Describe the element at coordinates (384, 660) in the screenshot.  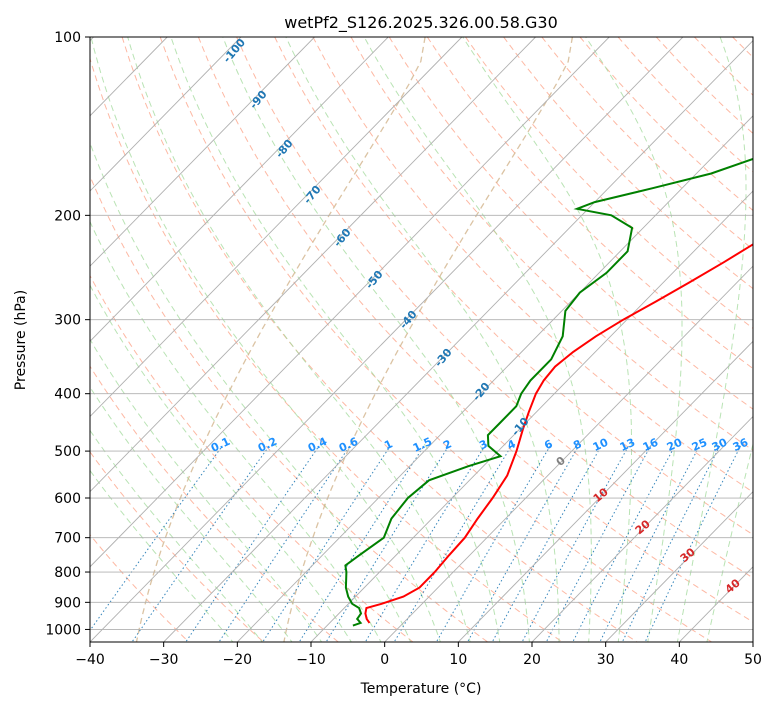
I see `x-tick-label: 0` at that location.